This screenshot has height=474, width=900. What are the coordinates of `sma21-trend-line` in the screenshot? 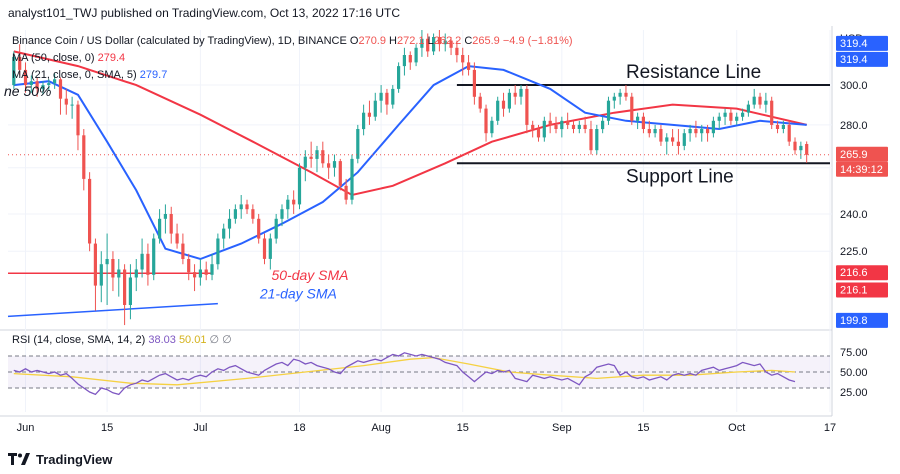 It's located at (112, 310).